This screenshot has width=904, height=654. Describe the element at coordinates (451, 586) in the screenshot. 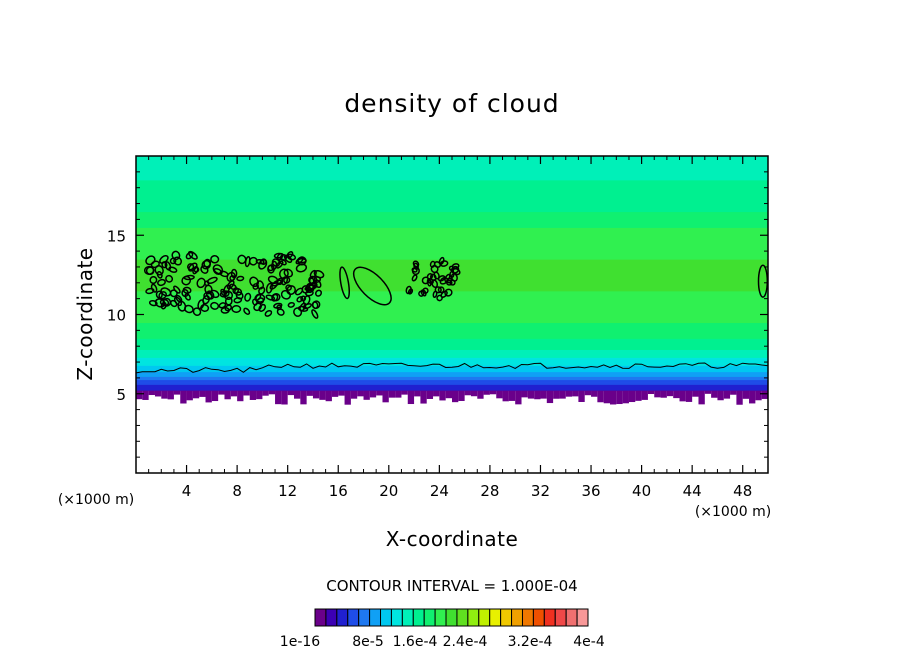

I see `contour-interval-label: CONTOUR INTERVAL = 1.000E-04` at that location.